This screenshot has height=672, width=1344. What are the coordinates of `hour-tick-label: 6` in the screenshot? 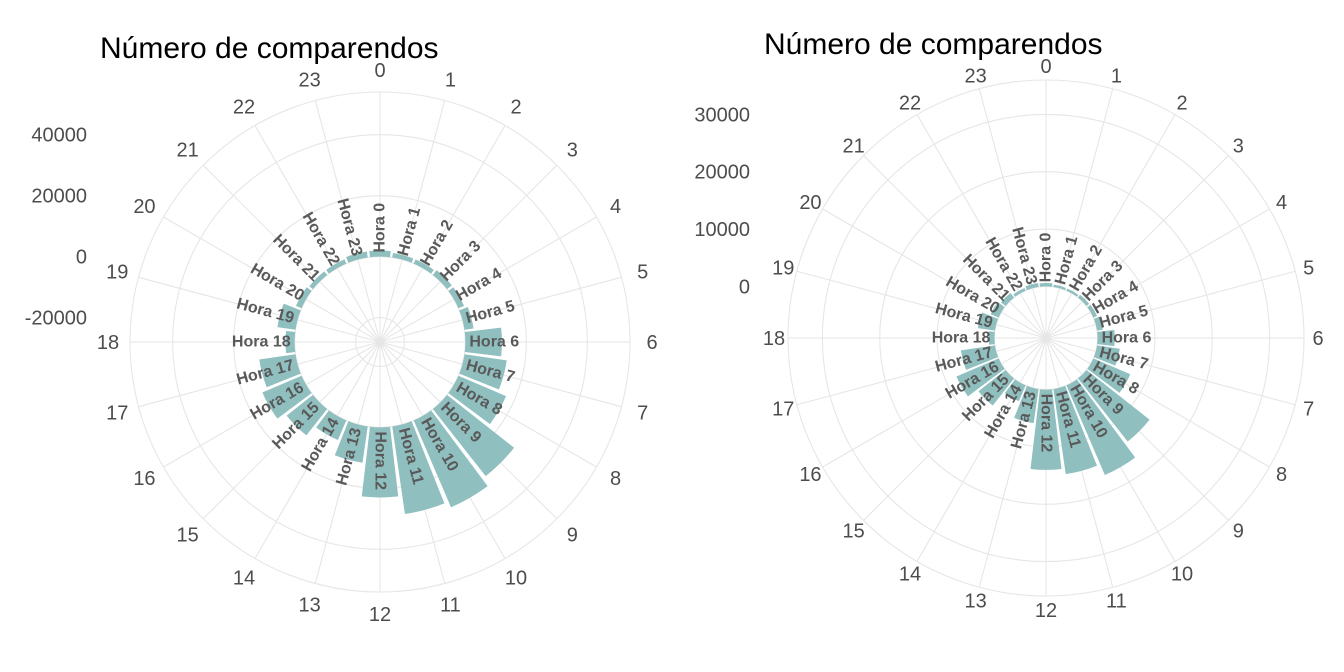 It's located at (651, 343).